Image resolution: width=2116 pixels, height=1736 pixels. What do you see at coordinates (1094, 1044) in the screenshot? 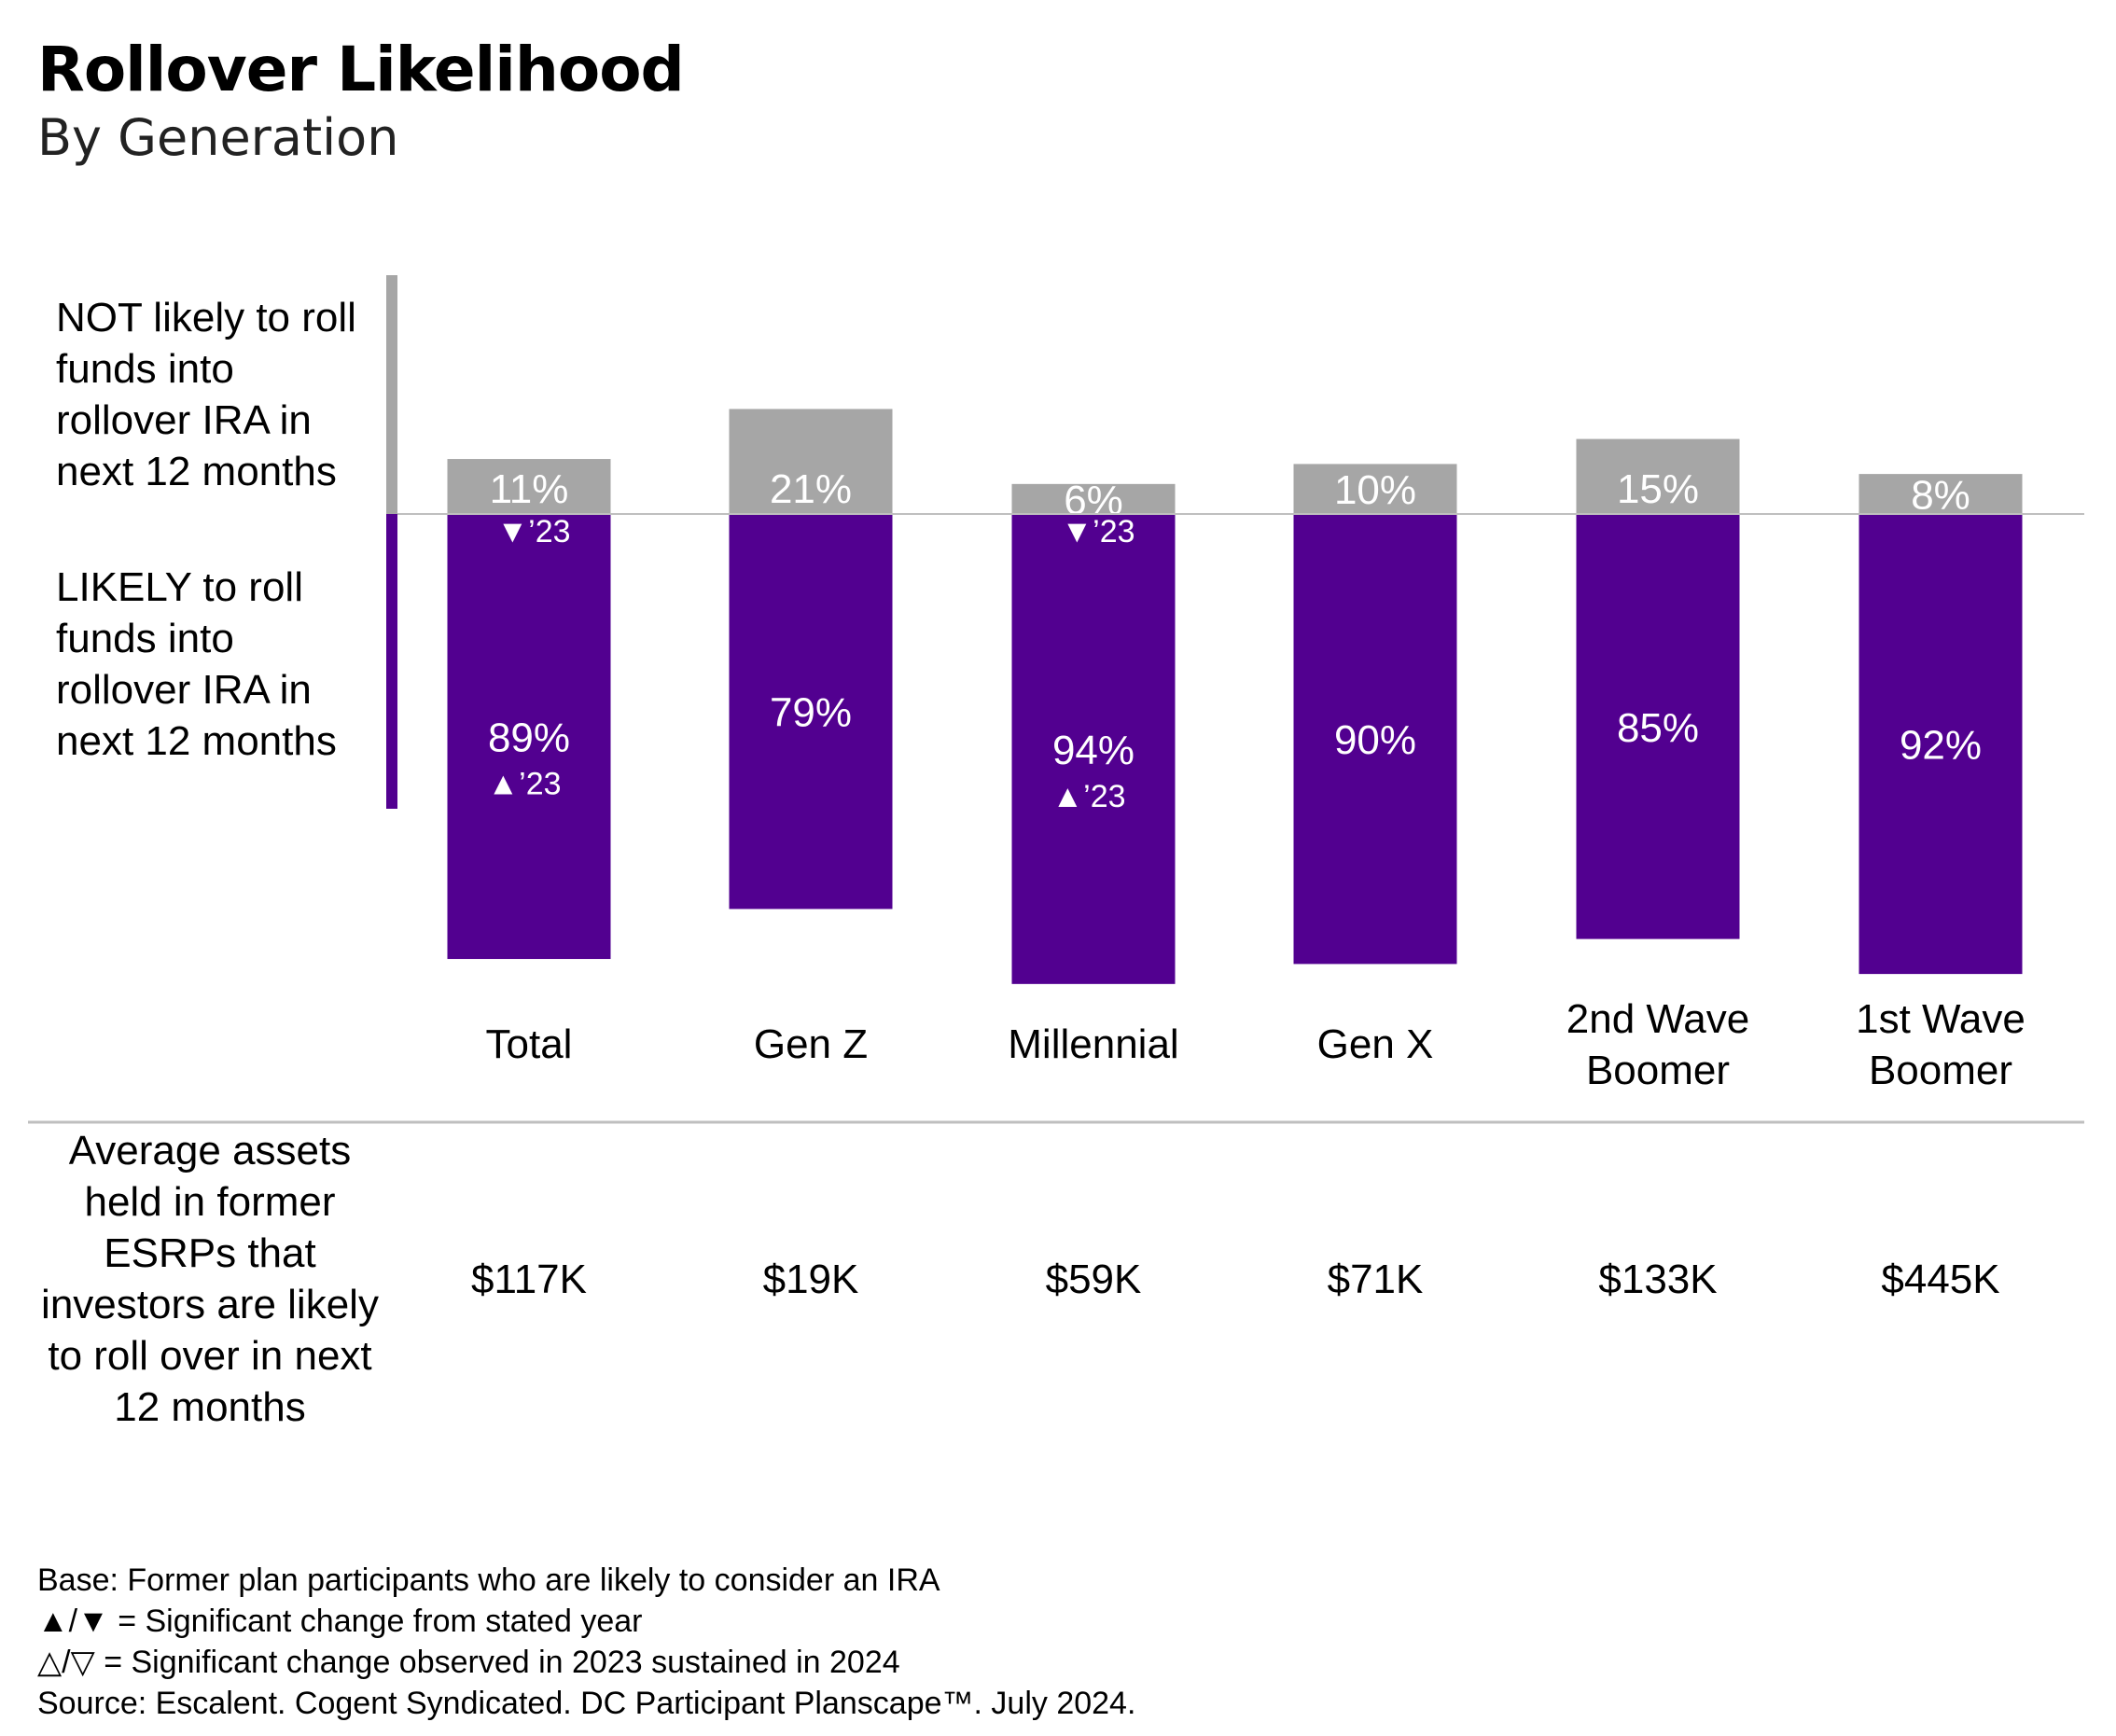
I see `category-label: Millennial` at bounding box center [1094, 1044].